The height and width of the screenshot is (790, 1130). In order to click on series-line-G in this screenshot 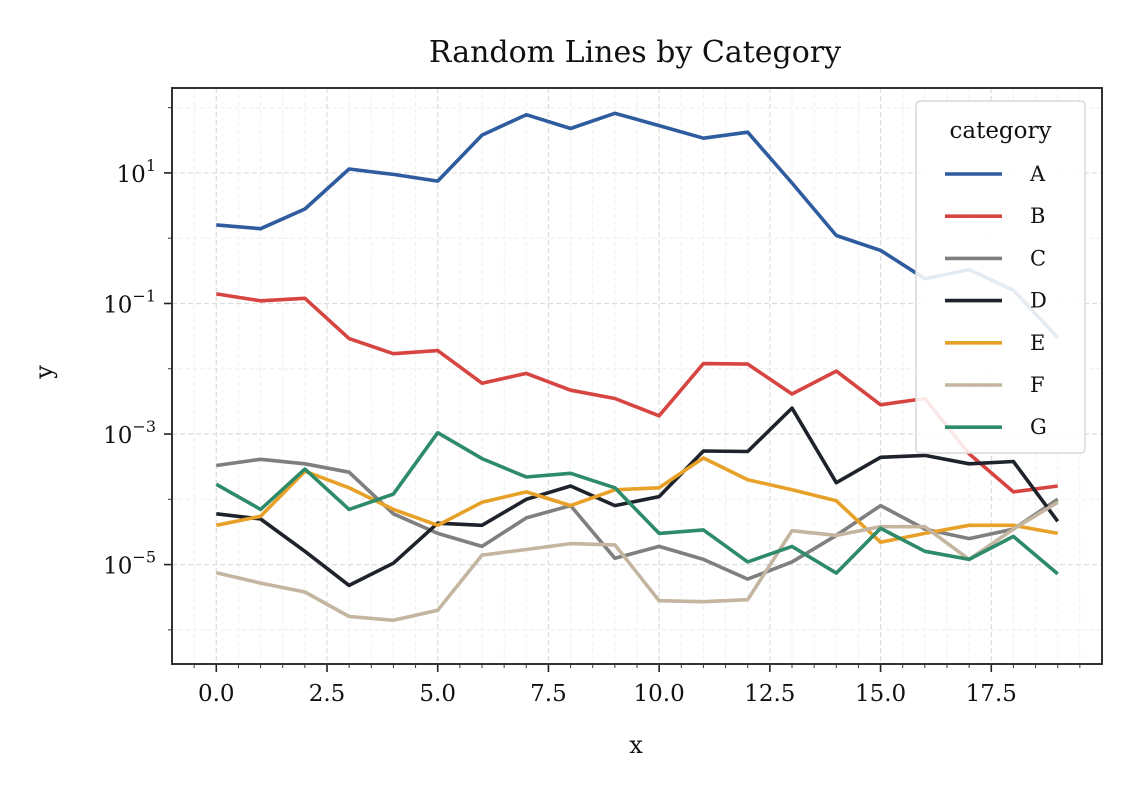, I will do `click(637, 503)`.